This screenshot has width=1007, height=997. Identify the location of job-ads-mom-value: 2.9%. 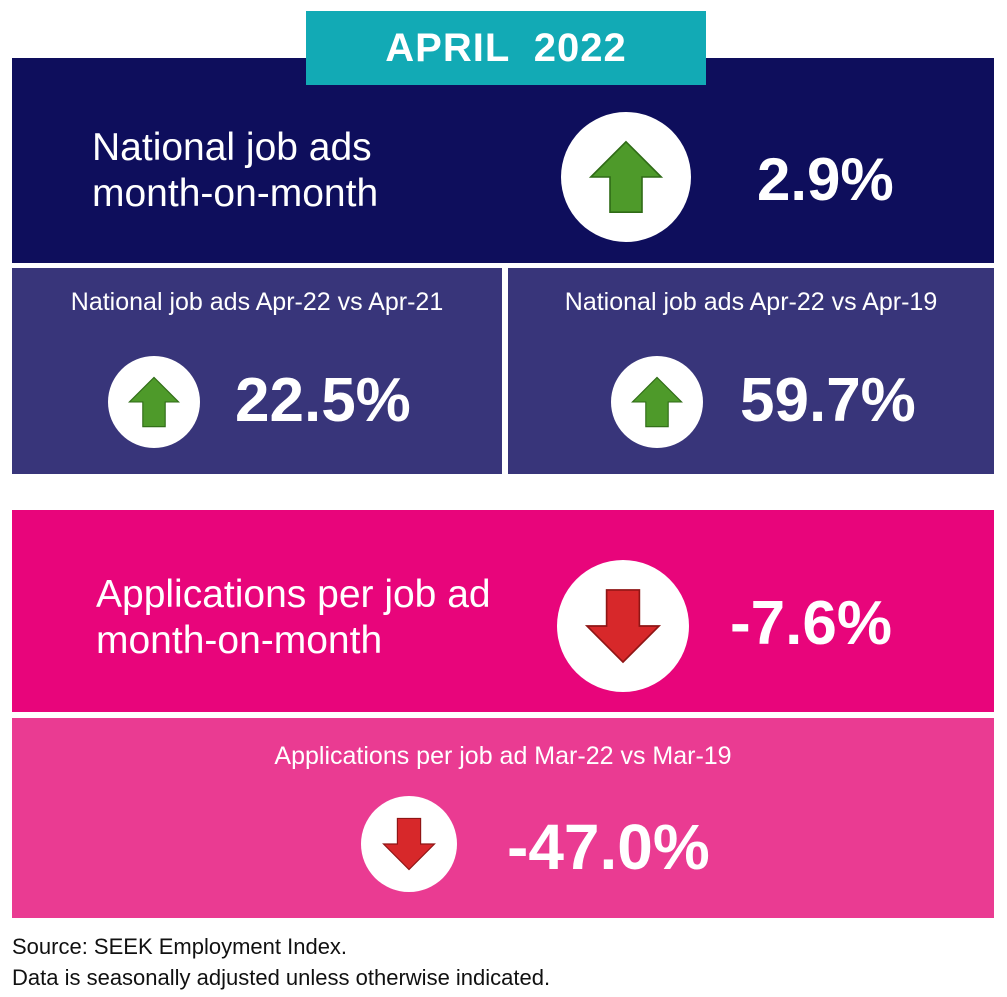
(825, 179).